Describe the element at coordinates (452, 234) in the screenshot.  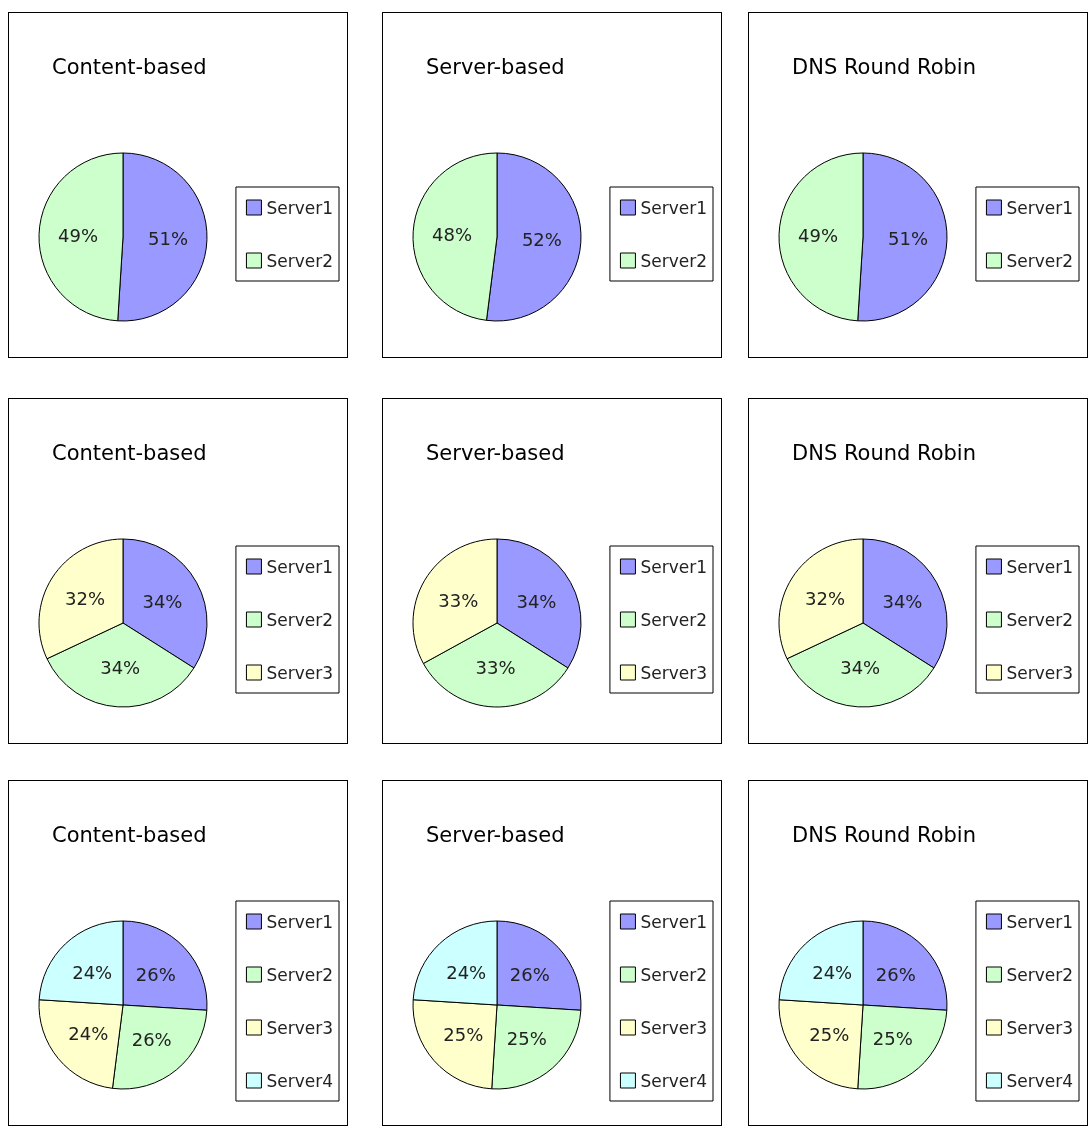
I see `data-label: 48%` at that location.